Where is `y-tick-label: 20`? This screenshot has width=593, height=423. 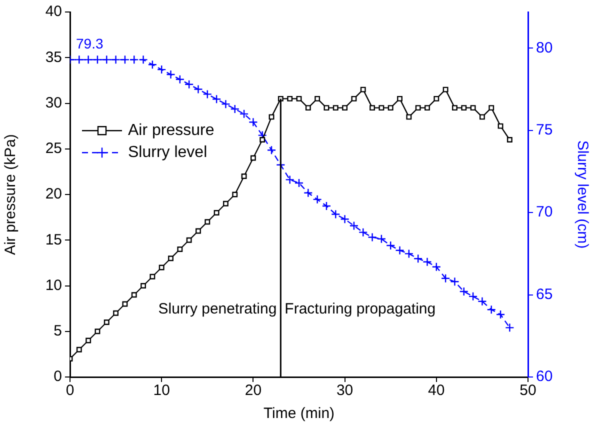
y-tick-label: 20 is located at coordinates (53, 194).